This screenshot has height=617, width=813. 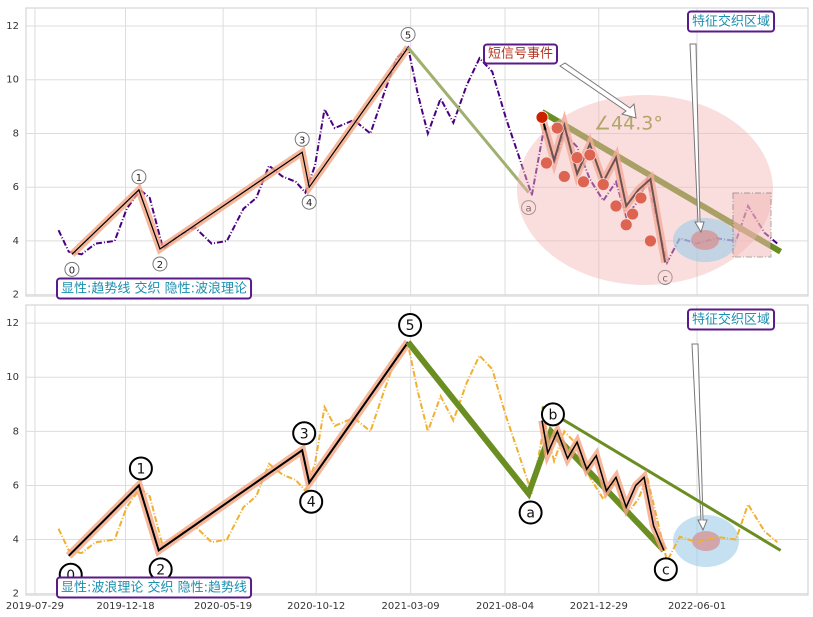 I want to click on wave-label: b, so click(x=553, y=415).